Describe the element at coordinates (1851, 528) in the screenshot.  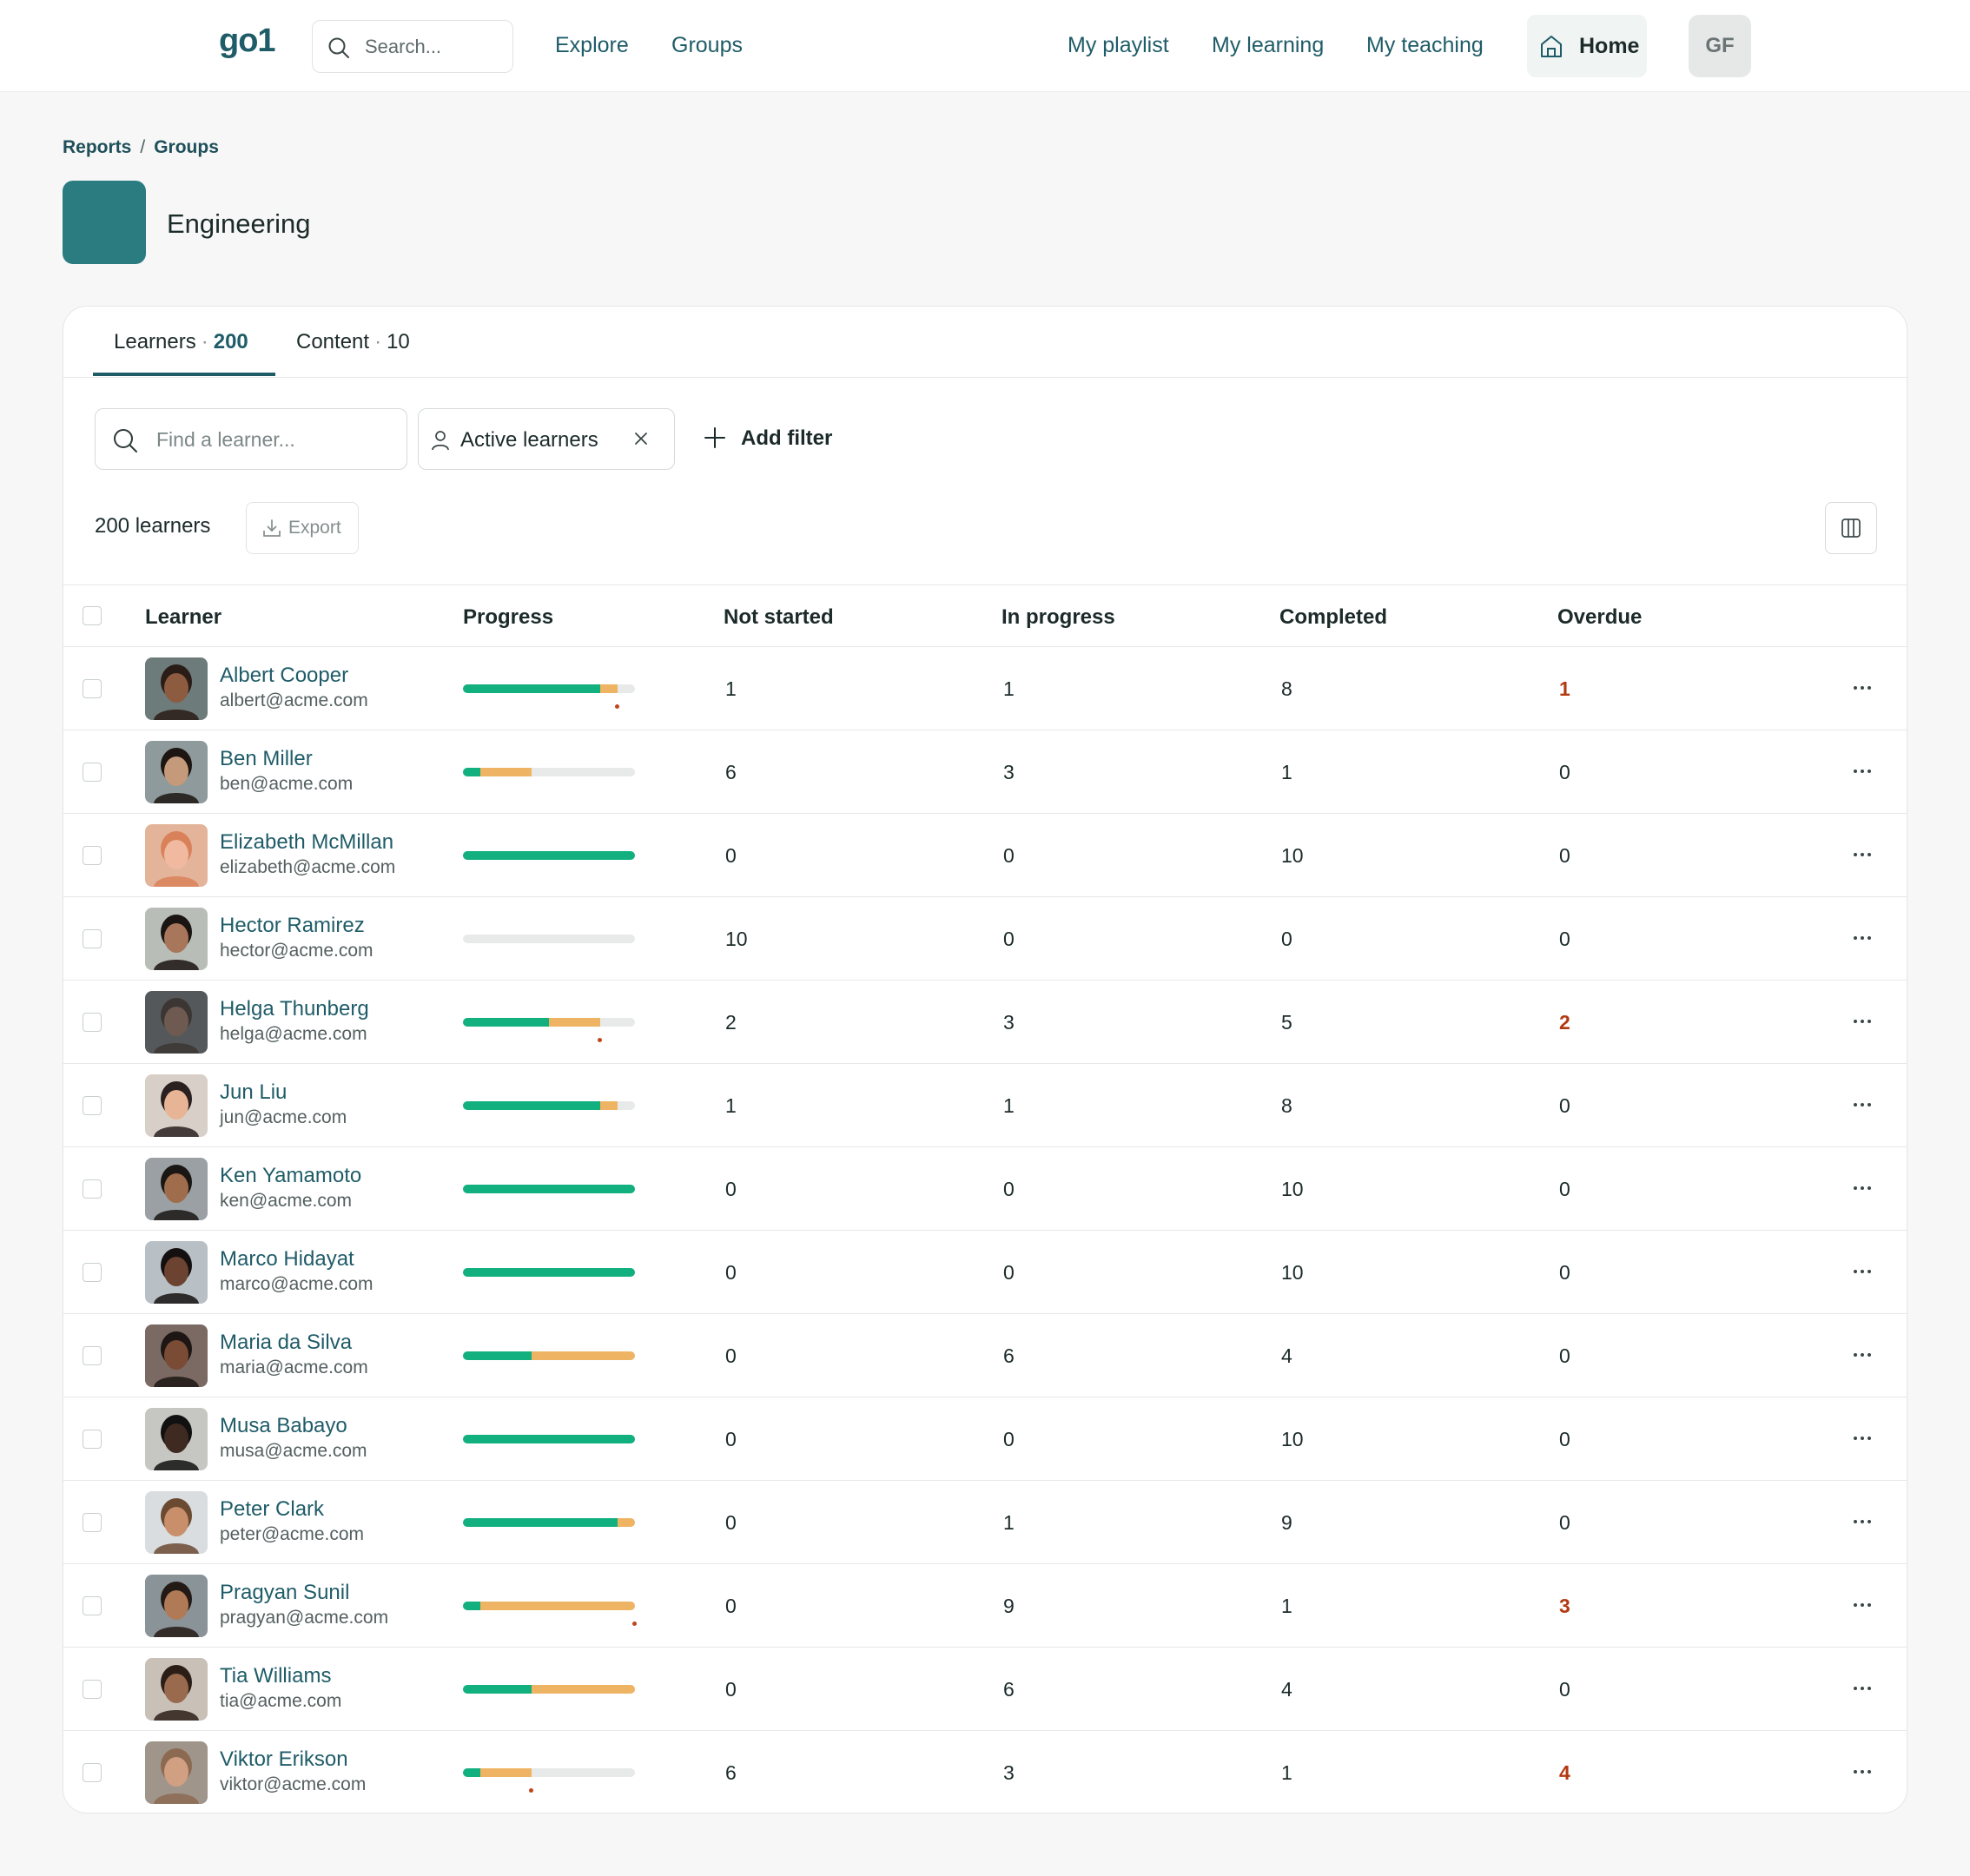
I see `column-settings-button` at that location.